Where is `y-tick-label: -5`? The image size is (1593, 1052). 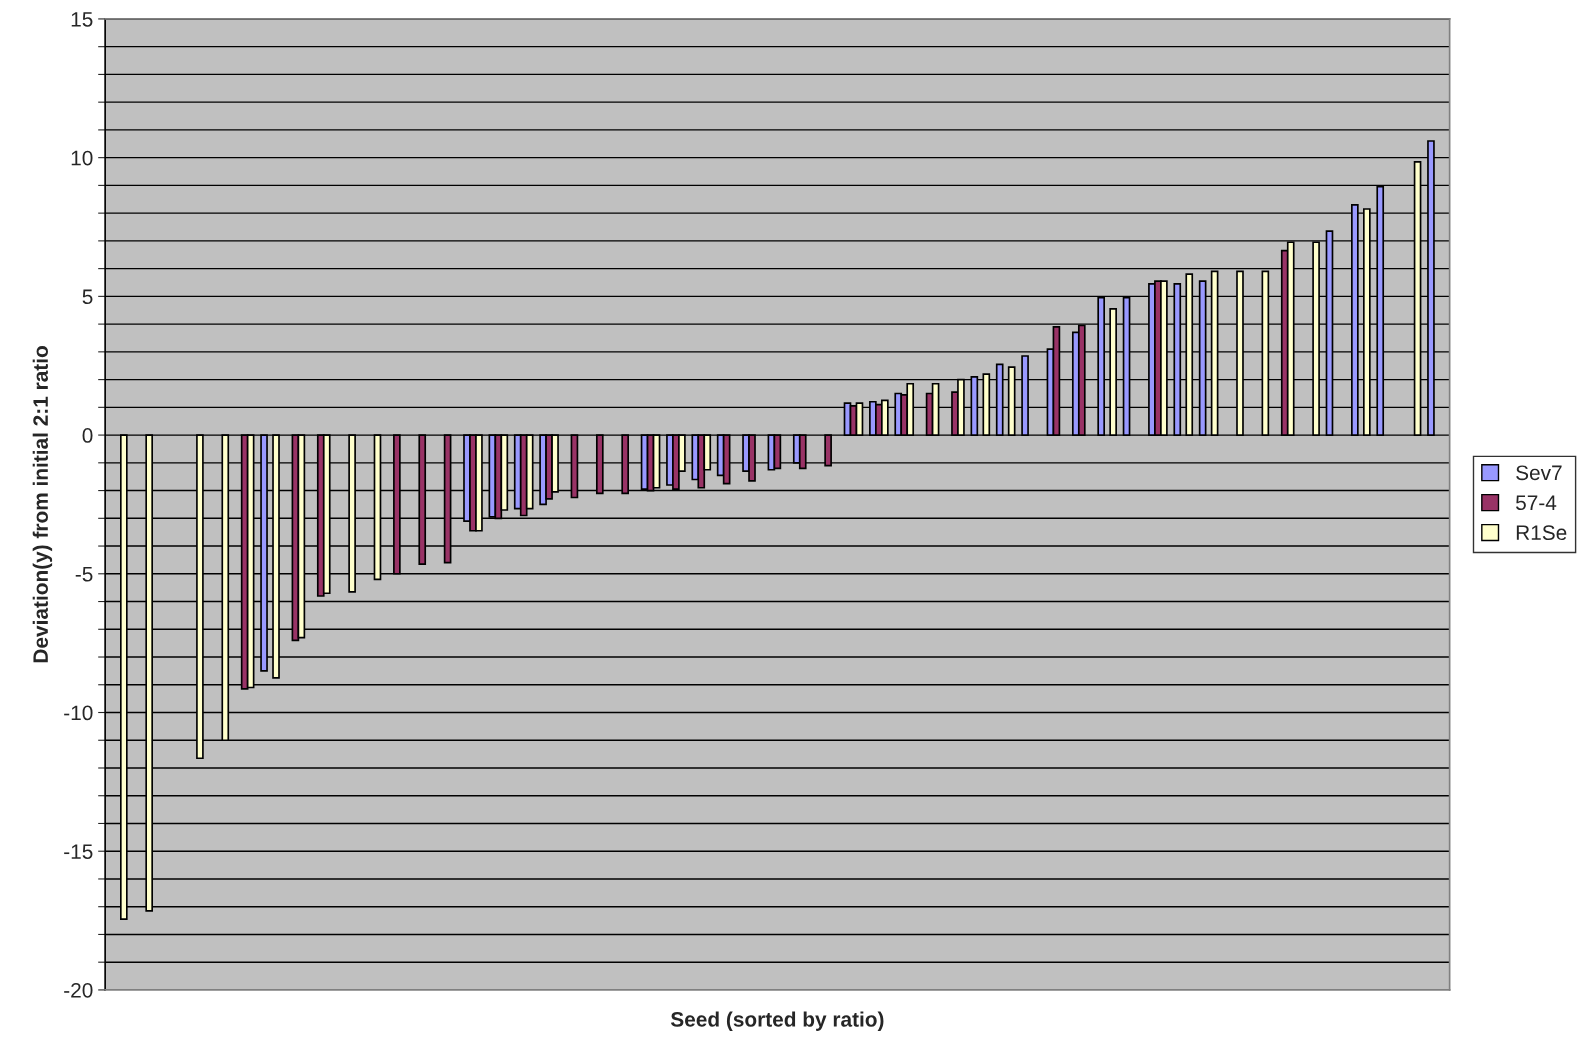 y-tick-label: -5 is located at coordinates (84, 574).